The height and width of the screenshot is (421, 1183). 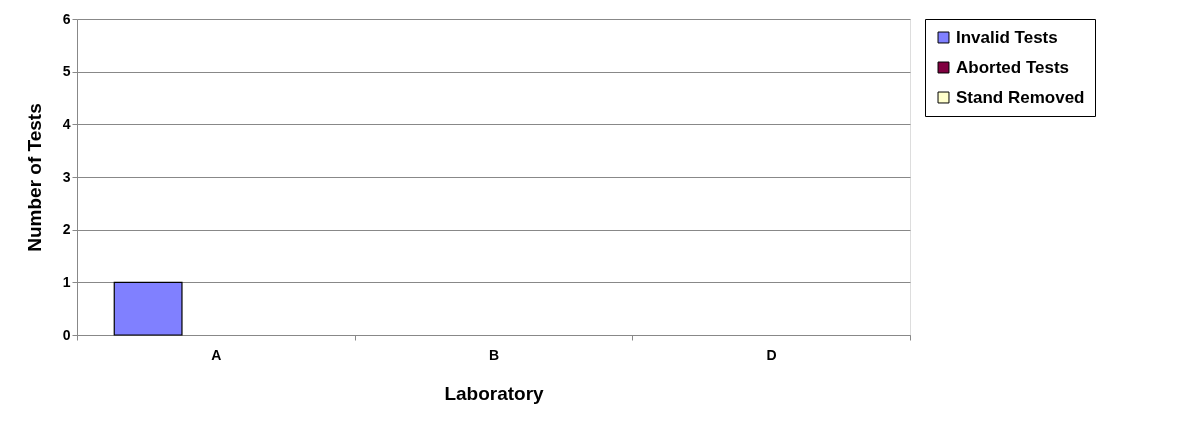 I want to click on x-tick-label: B, so click(x=494, y=354).